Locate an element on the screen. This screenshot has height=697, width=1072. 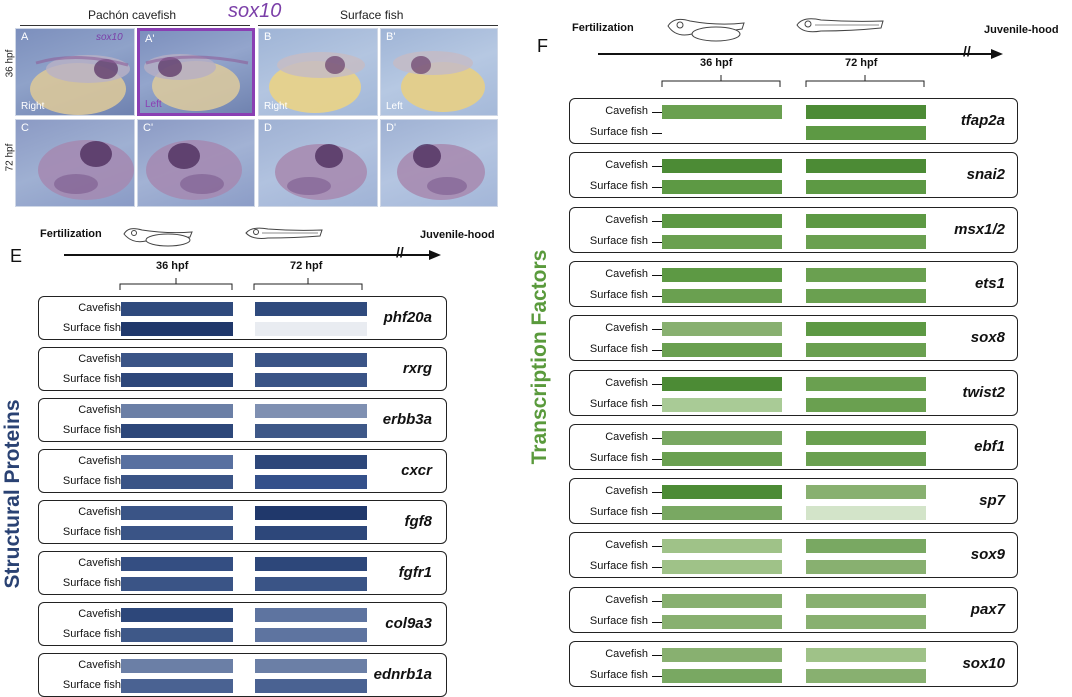
gene-box: Cavefish Surface fish ednrb1a is located at coordinates (242, 675).